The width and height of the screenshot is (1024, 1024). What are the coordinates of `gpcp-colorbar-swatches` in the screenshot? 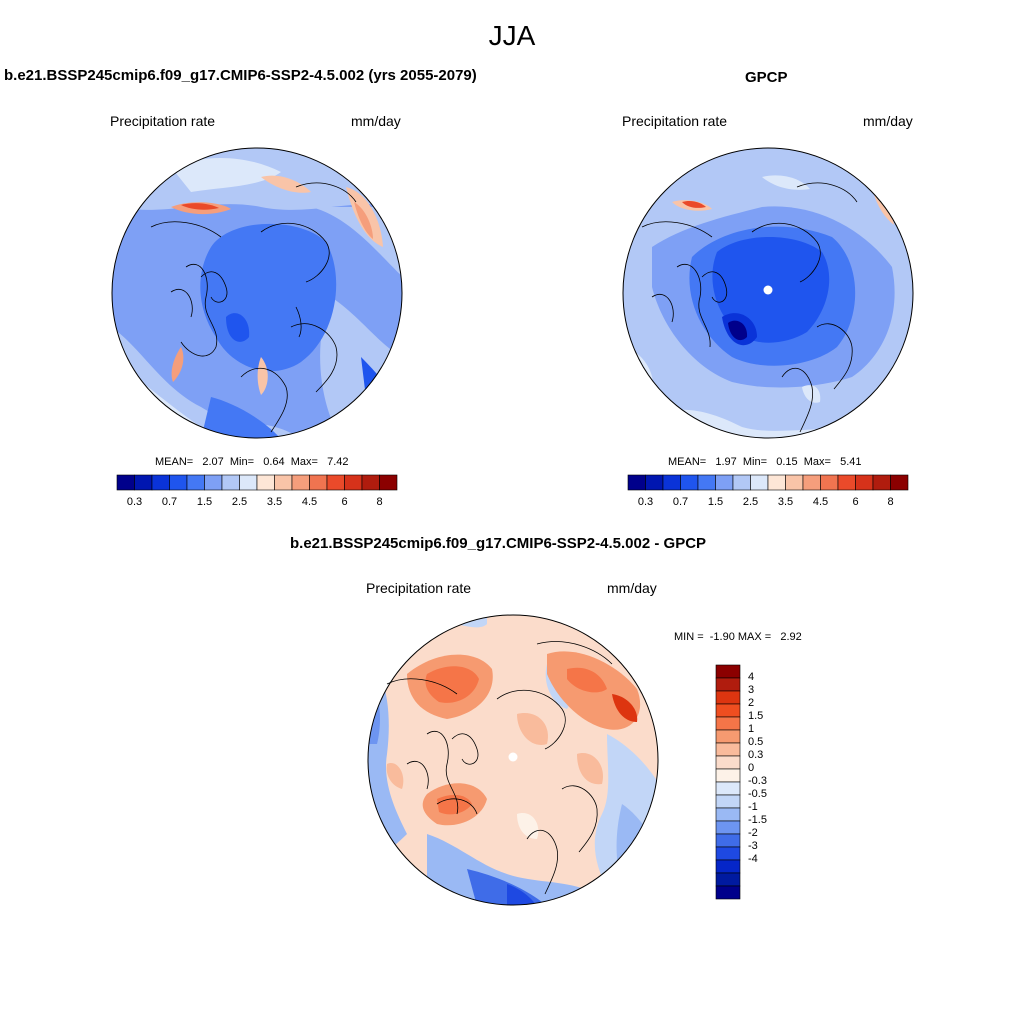 It's located at (768, 482).